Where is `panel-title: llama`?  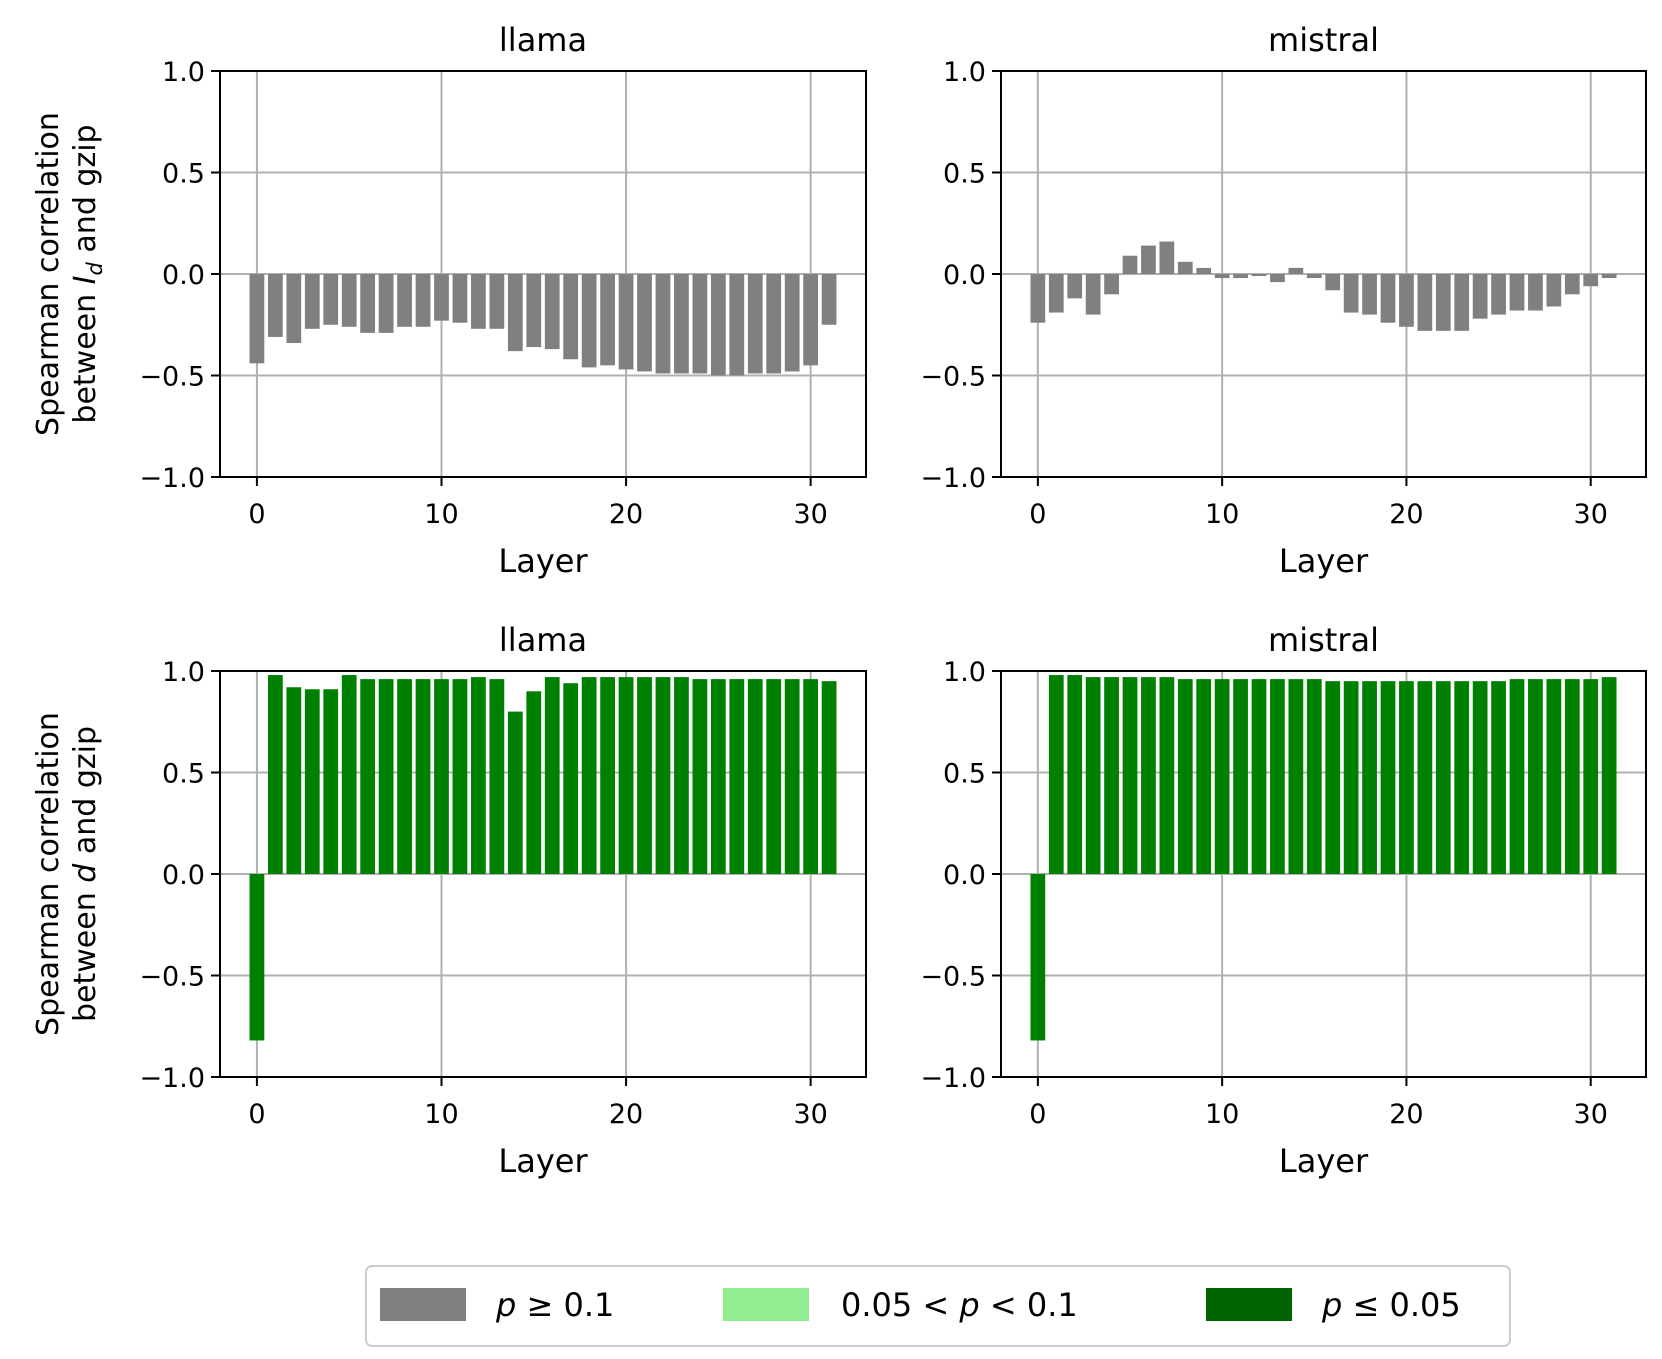 panel-title: llama is located at coordinates (543, 640).